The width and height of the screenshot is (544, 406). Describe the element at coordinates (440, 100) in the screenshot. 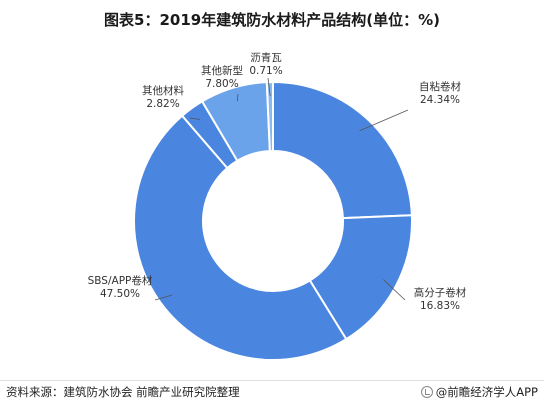

I see `slice-value-0: 24.34%` at that location.